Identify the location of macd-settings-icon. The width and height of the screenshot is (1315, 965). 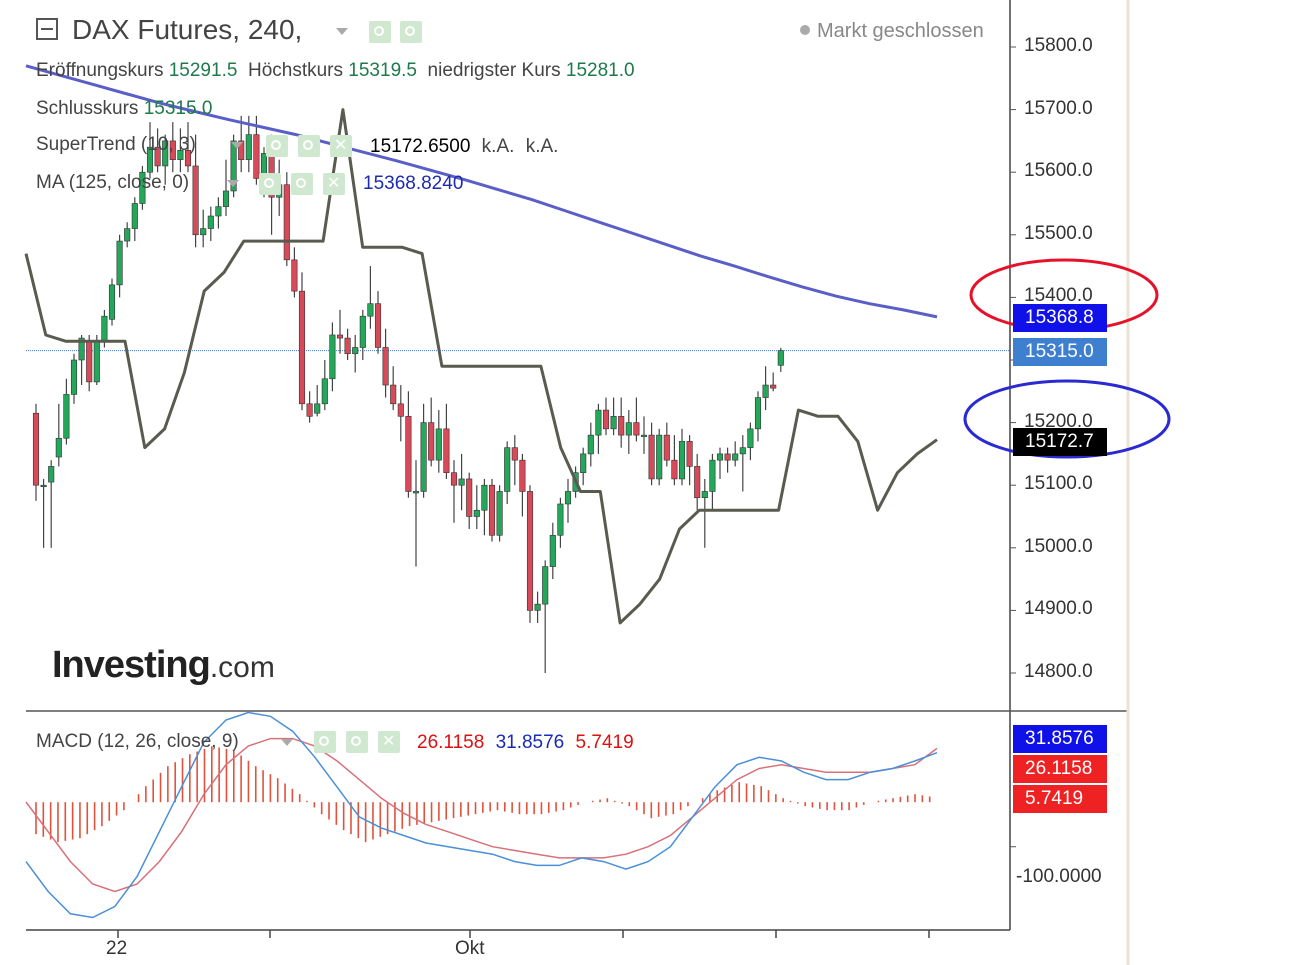
(357, 742).